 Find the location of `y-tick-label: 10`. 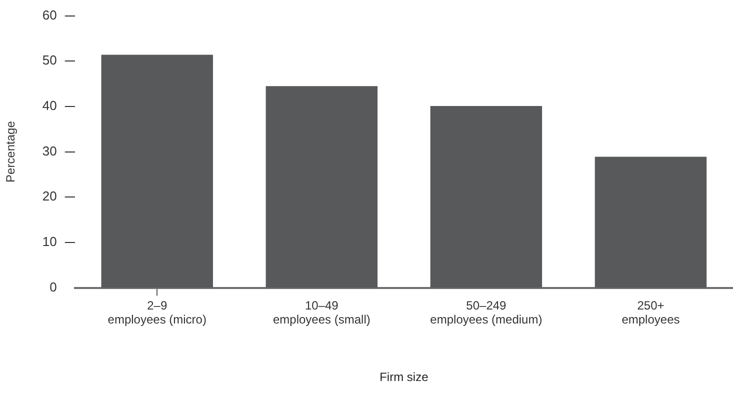

y-tick-label: 10 is located at coordinates (49, 242).